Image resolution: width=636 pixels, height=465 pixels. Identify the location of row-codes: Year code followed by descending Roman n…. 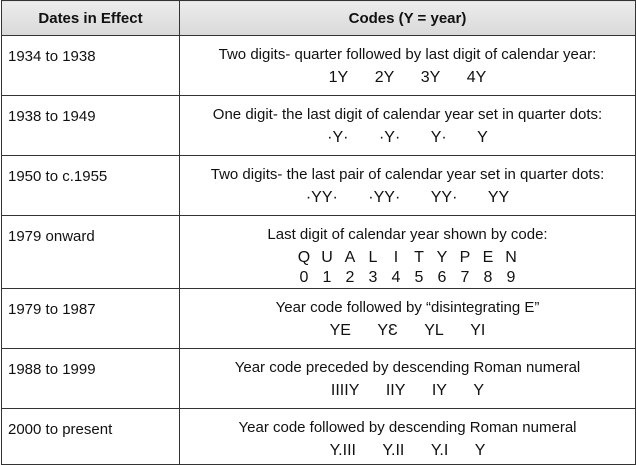
(407, 436).